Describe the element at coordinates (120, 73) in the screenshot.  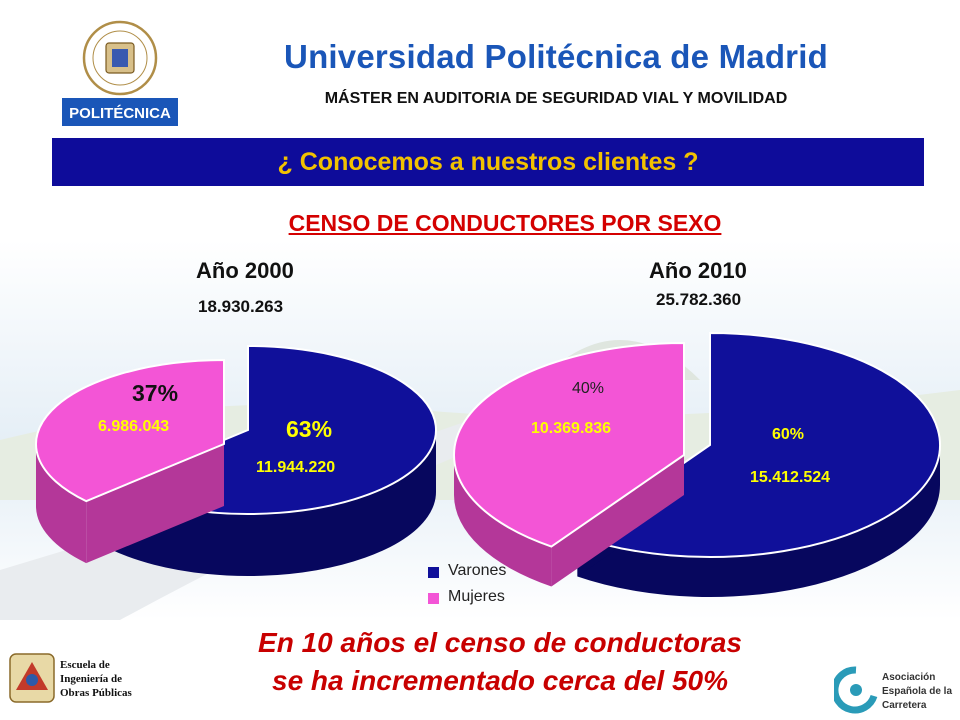
I see `upm-logo: POLITÉCNICA` at that location.